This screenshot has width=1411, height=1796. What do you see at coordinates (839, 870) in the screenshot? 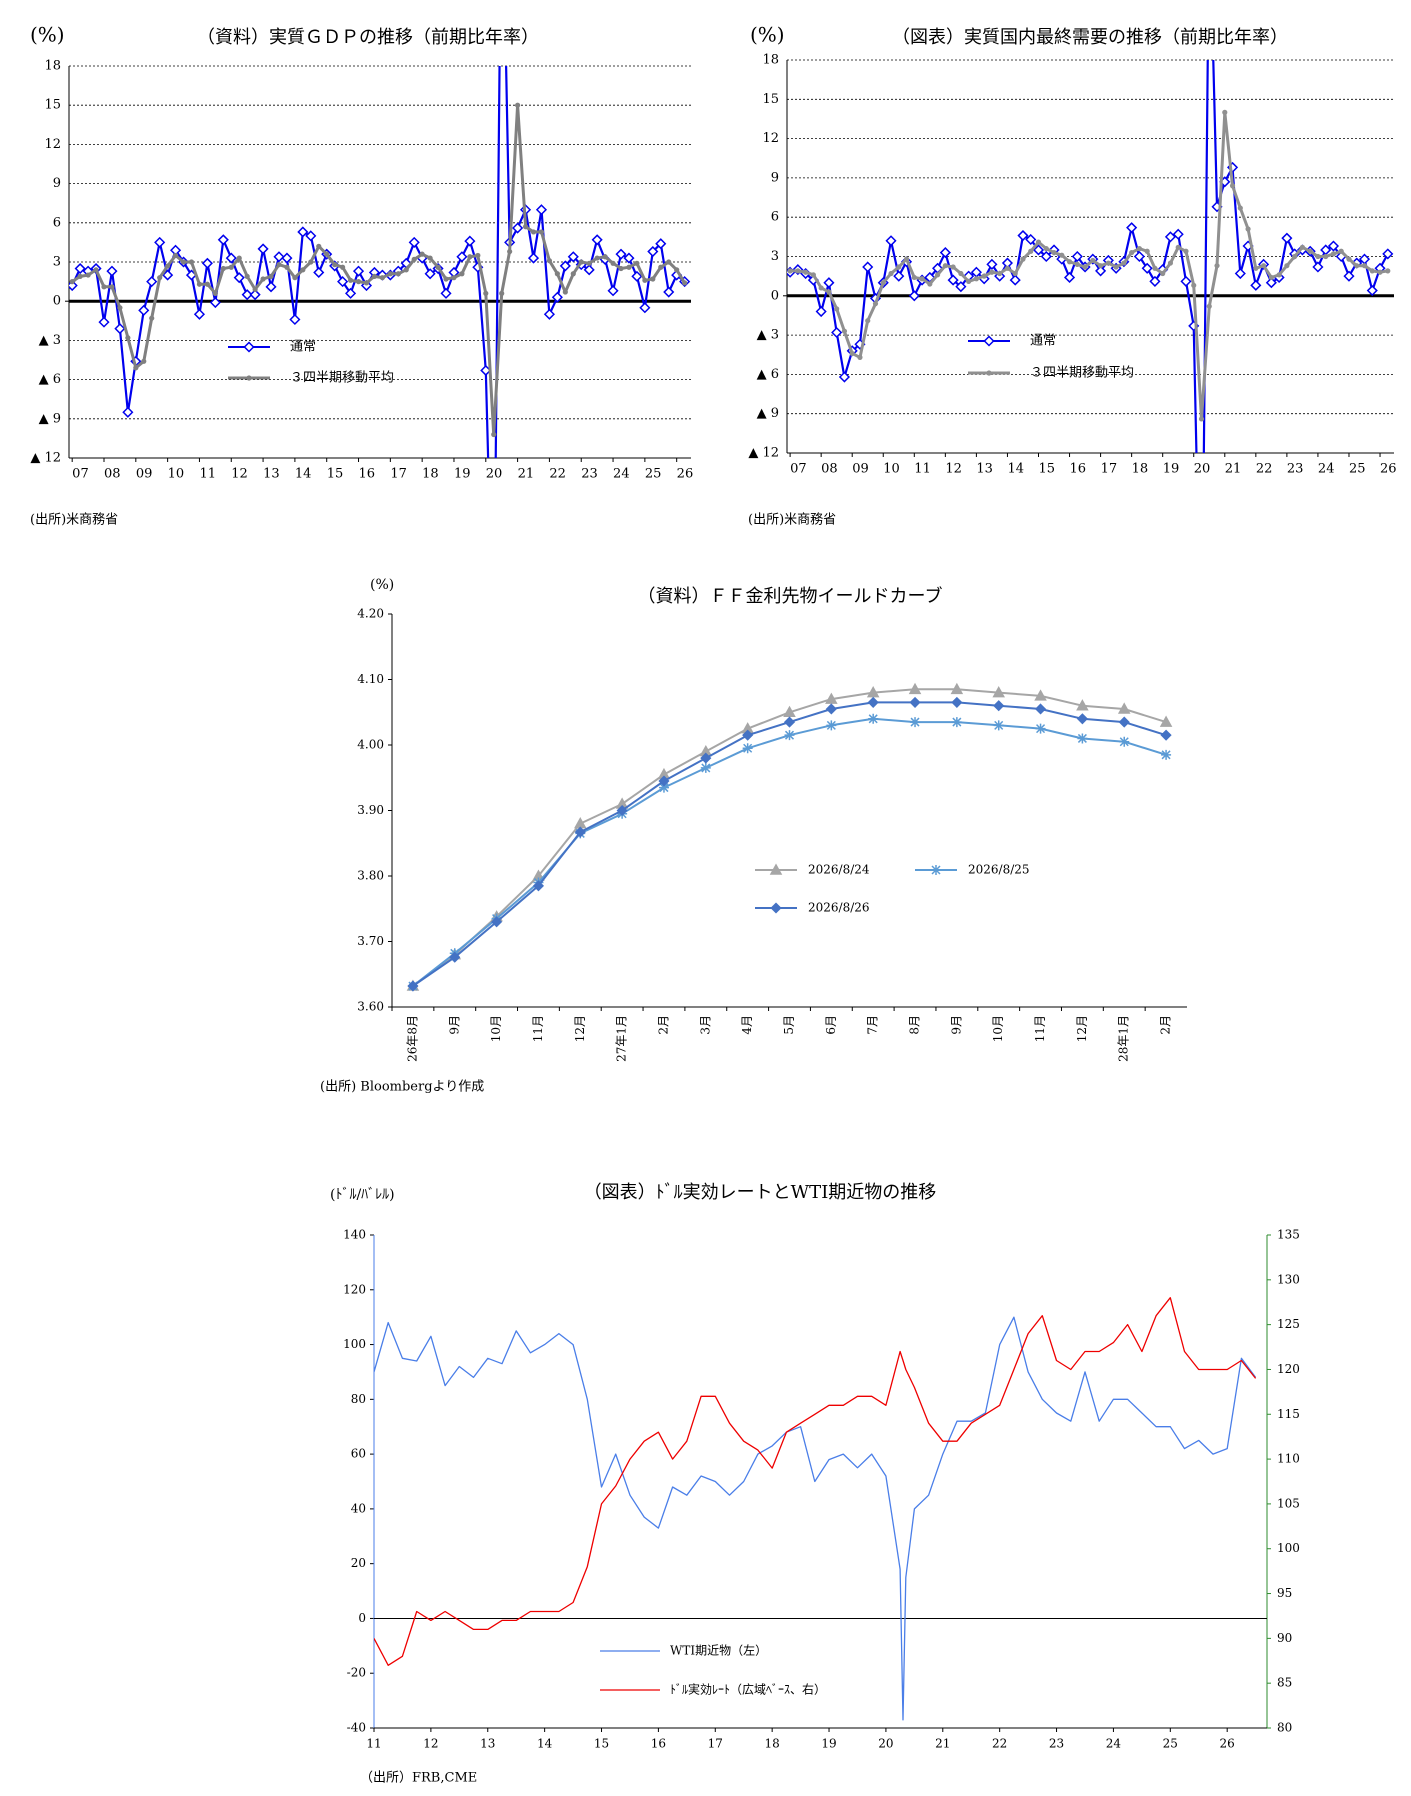
I see `legend-label: 2026/8/24` at bounding box center [839, 870].